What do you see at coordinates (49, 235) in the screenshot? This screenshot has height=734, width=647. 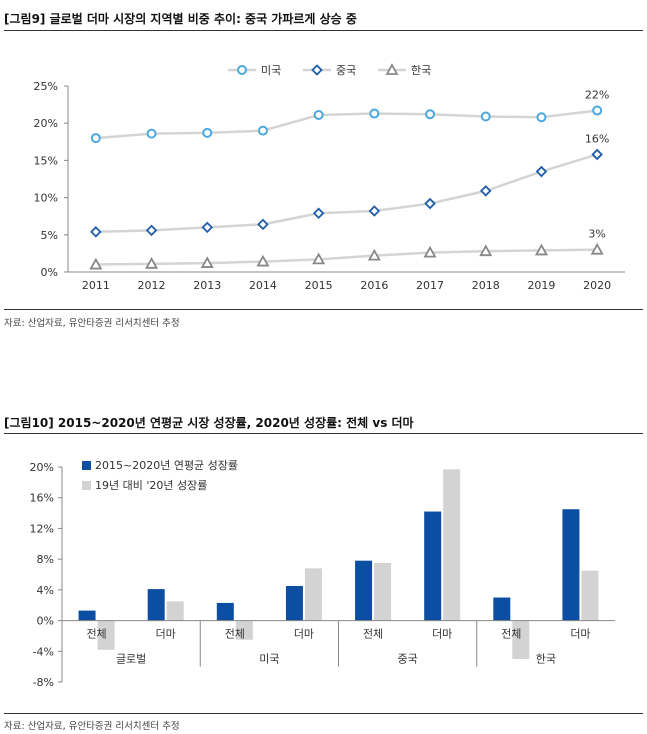 I see `y-tick-label: 5%` at bounding box center [49, 235].